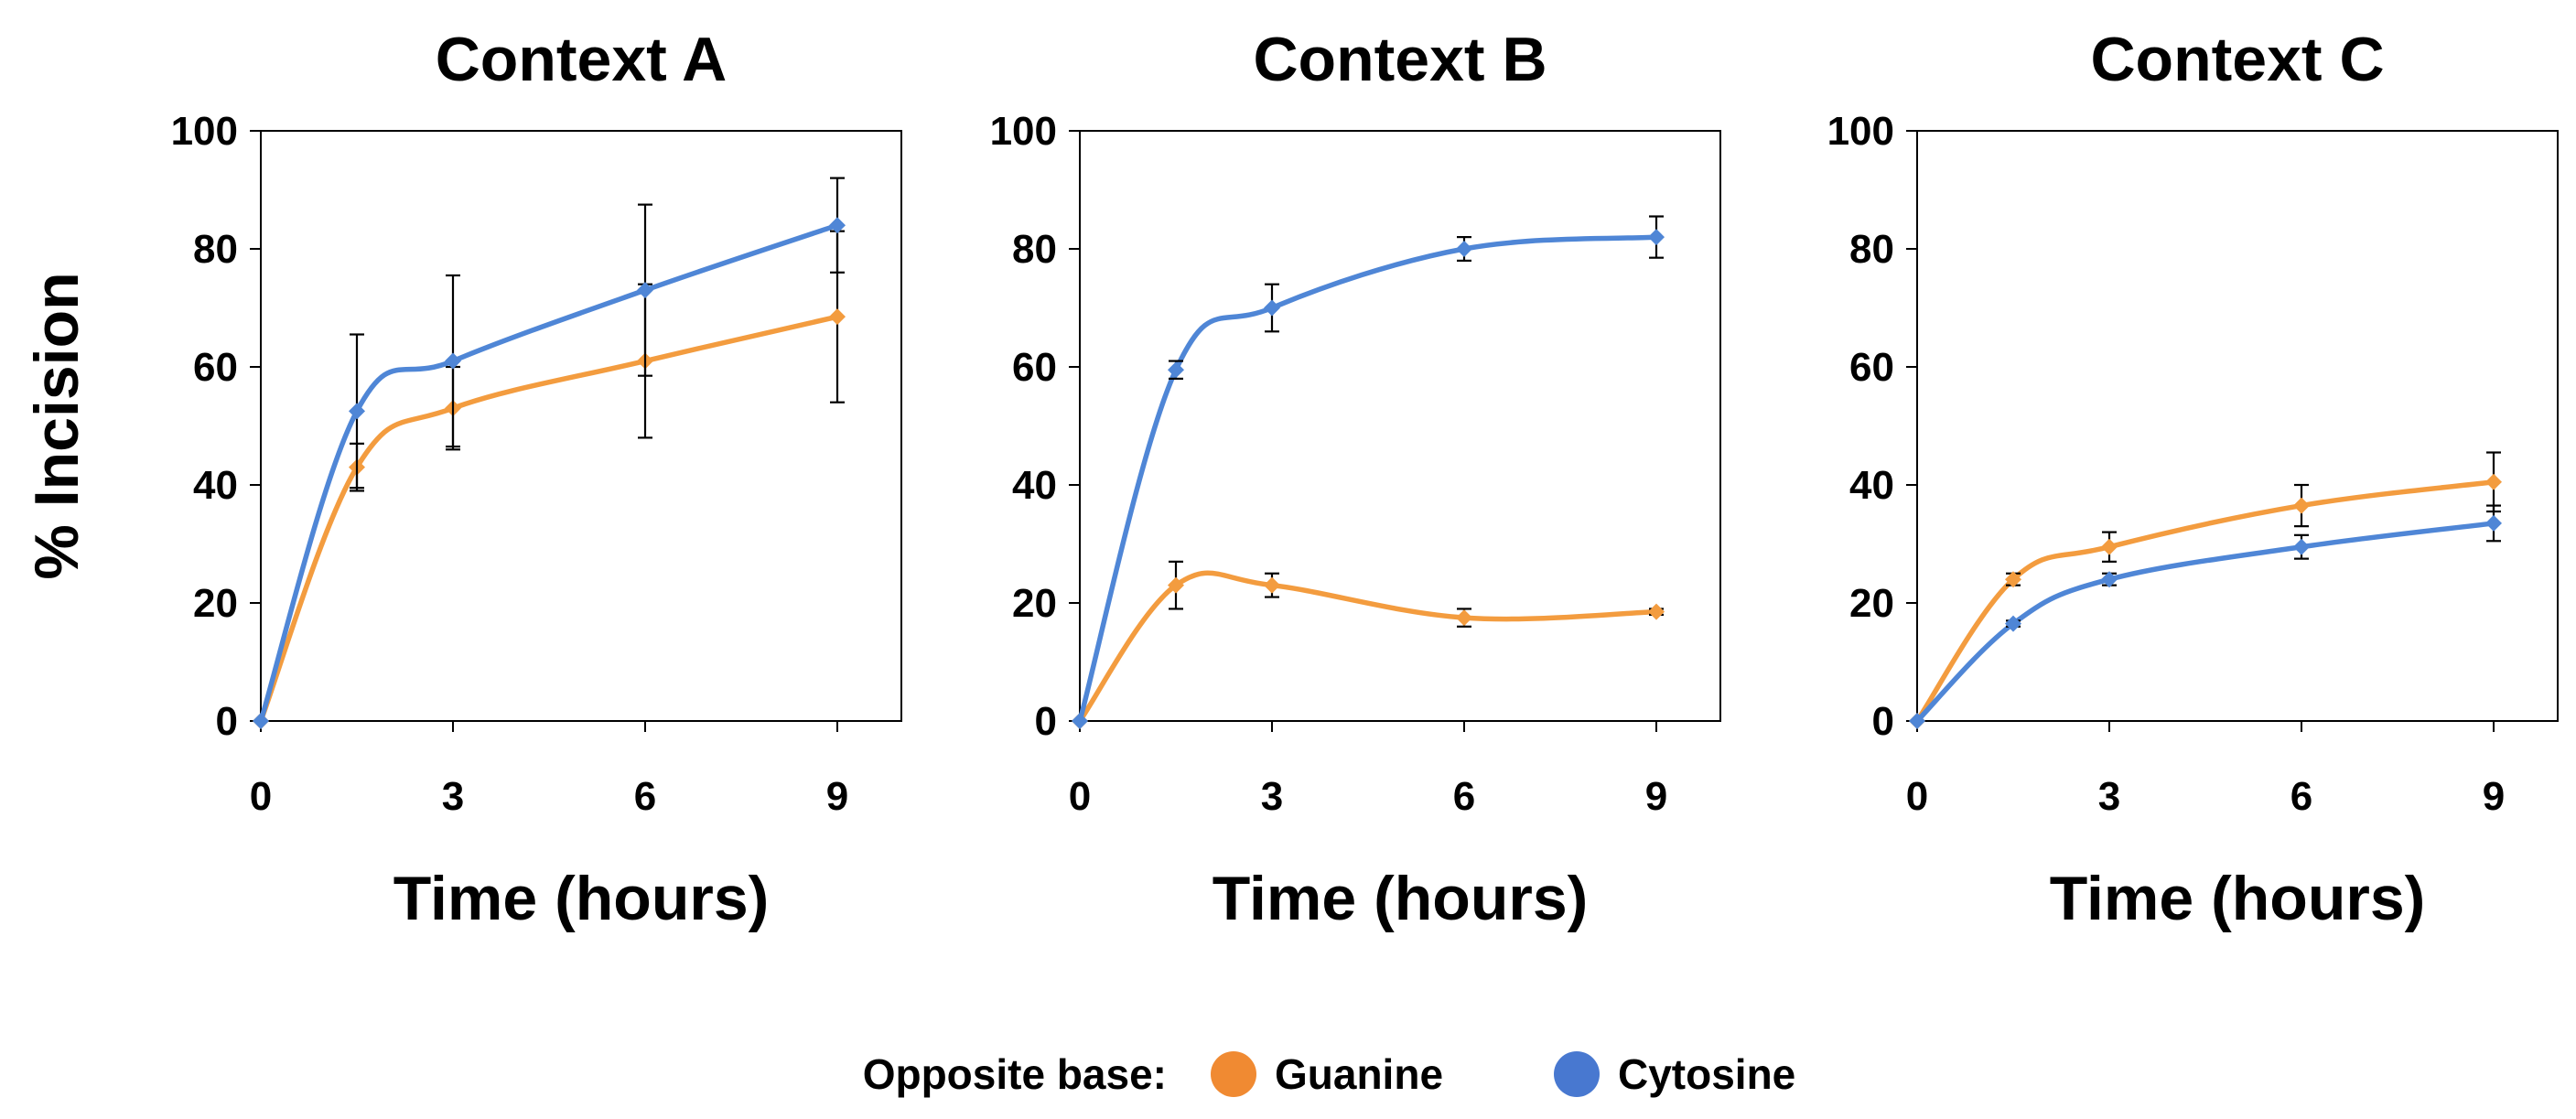  What do you see at coordinates (2237, 59) in the screenshot?
I see `panel-title: Context C` at bounding box center [2237, 59].